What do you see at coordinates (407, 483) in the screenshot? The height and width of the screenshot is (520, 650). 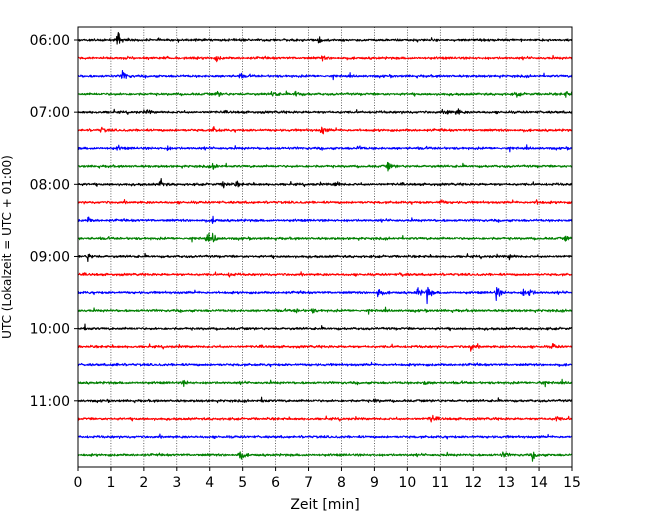 I see `x-tick-label: 10` at bounding box center [407, 483].